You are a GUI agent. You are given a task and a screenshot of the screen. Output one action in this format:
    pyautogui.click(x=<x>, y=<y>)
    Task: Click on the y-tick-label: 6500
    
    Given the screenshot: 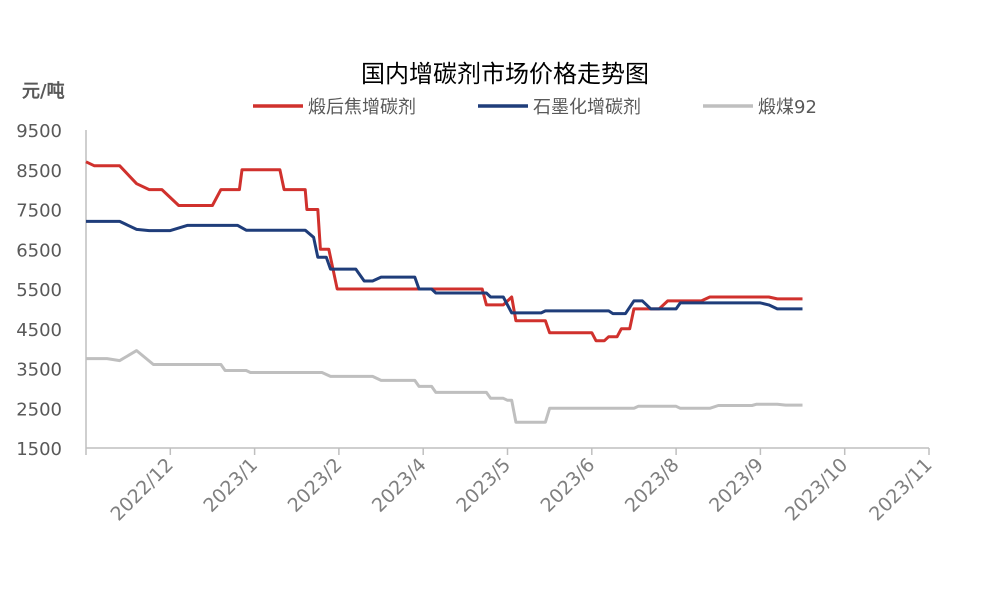 What is the action you would take?
    pyautogui.click(x=39, y=250)
    